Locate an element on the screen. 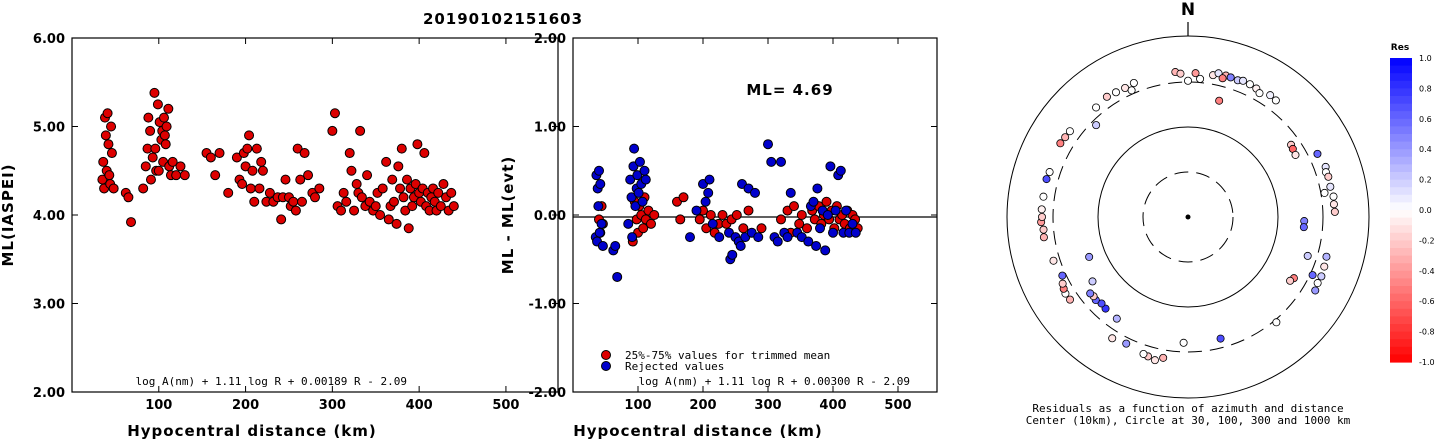 This screenshot has width=1437, height=441. colorbar-tick-label: -0.2 is located at coordinates (1427, 240).